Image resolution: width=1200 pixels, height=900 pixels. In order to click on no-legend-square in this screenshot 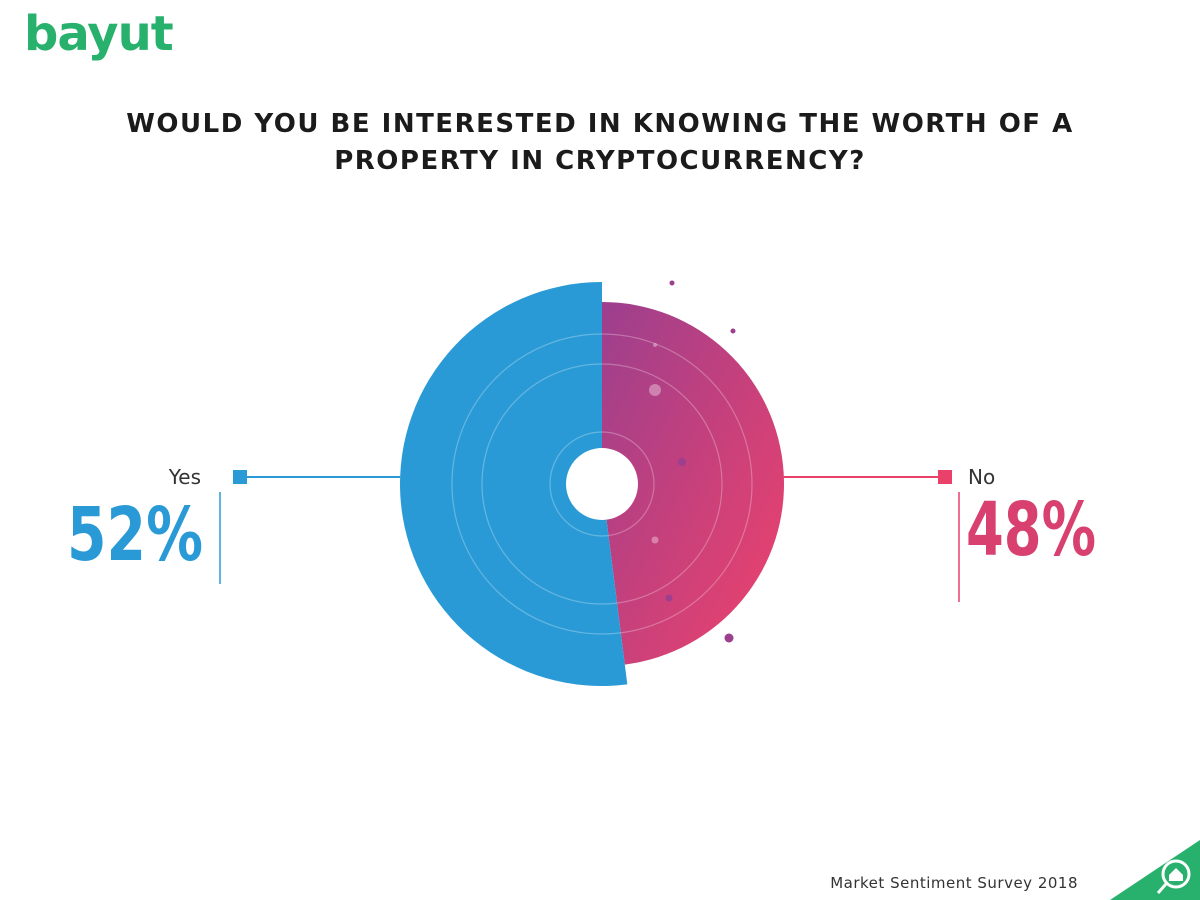, I will do `click(945, 477)`.